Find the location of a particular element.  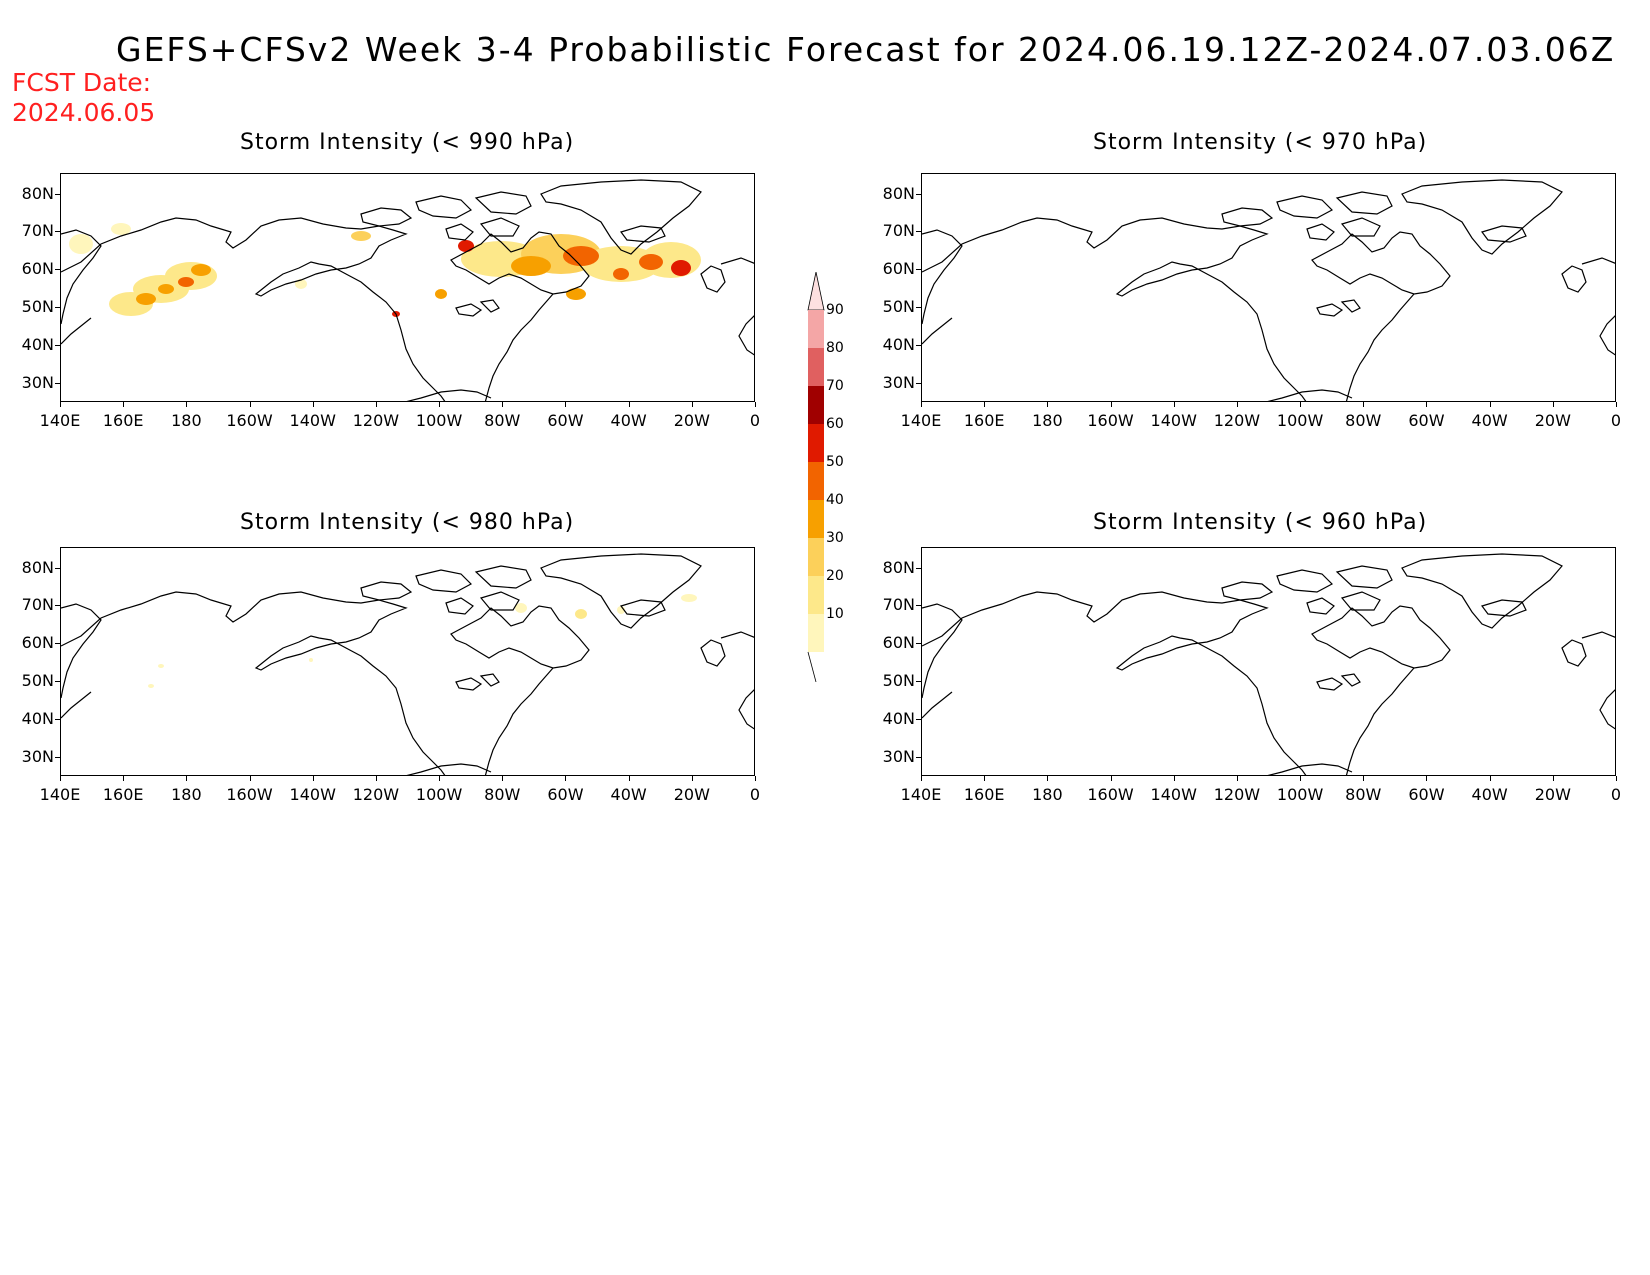

lon-label: 160E is located at coordinates (984, 794).